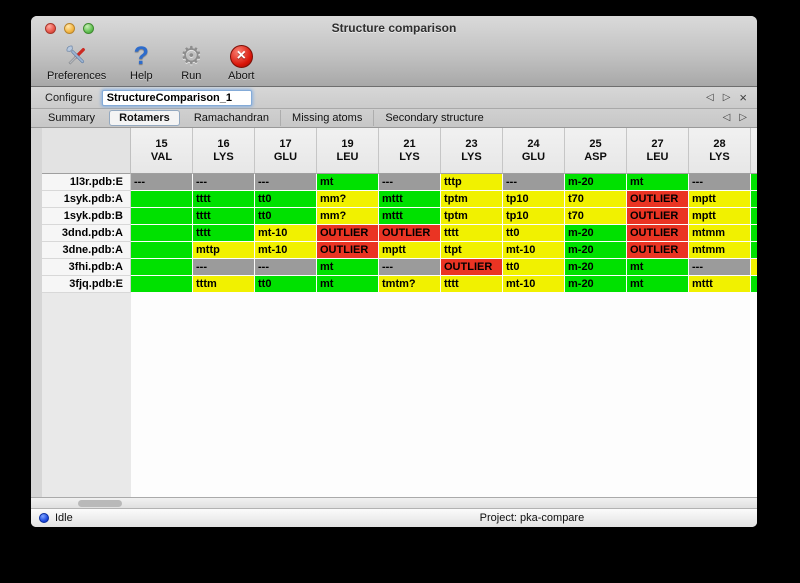  Describe the element at coordinates (394, 28) in the screenshot. I see `title-bar: Structure comparison` at that location.